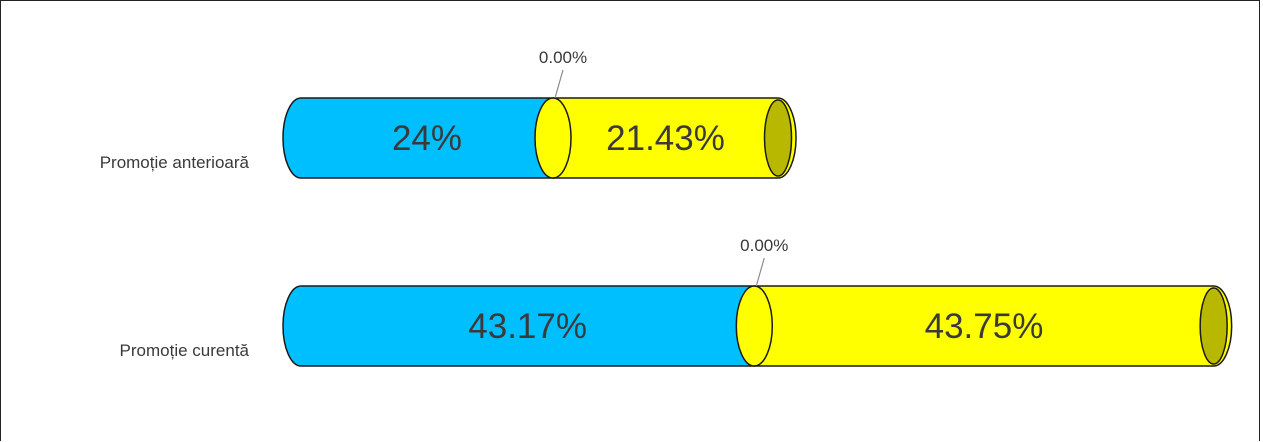 The width and height of the screenshot is (1263, 442). I want to click on data-label: 43.75%, so click(984, 326).